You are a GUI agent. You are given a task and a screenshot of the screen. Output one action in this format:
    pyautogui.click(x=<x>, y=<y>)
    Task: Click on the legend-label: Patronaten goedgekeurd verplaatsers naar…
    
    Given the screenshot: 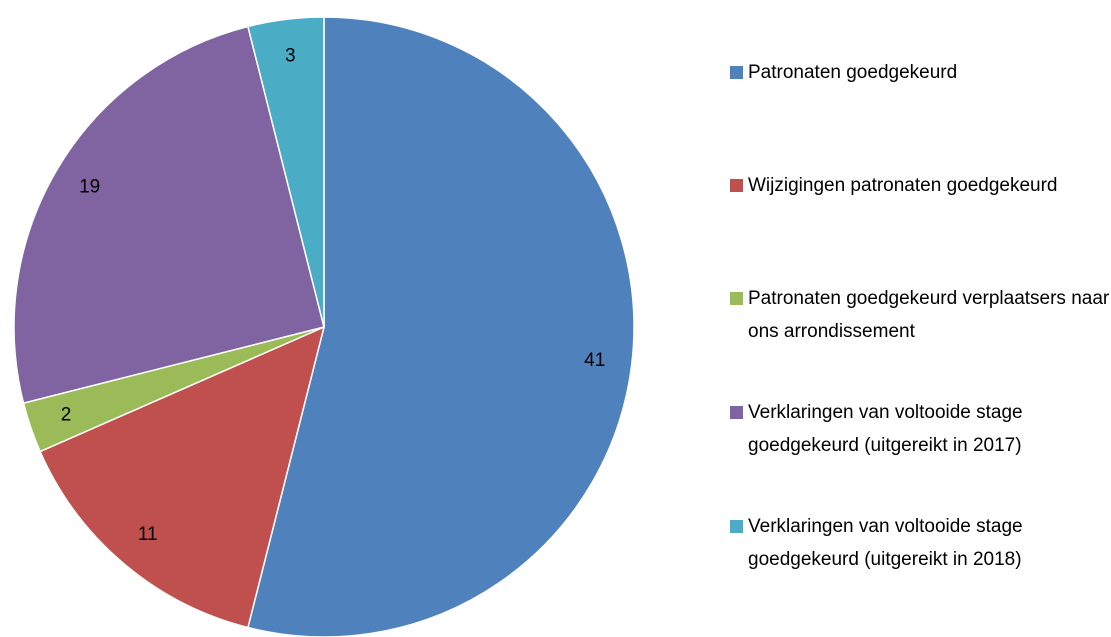 What is the action you would take?
    pyautogui.click(x=929, y=315)
    